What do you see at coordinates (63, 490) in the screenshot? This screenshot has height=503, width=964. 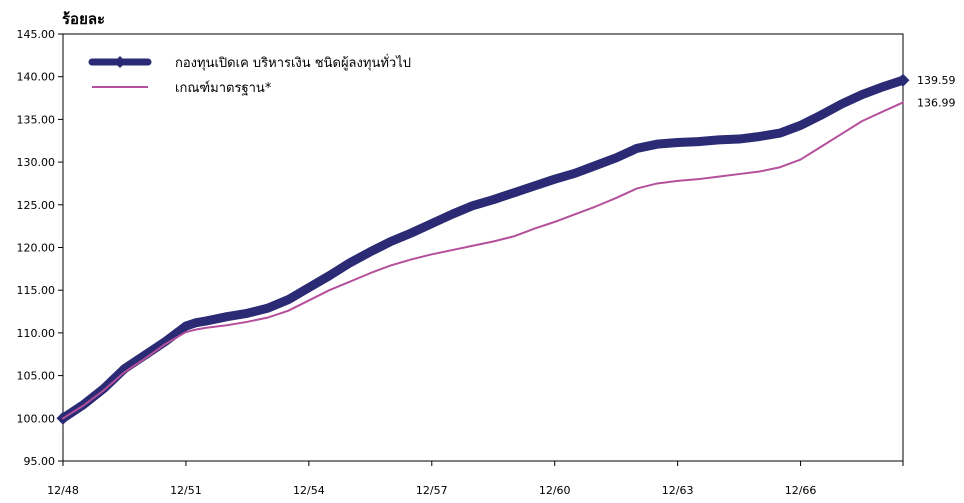 I see `x-tick-label: 12/48` at bounding box center [63, 490].